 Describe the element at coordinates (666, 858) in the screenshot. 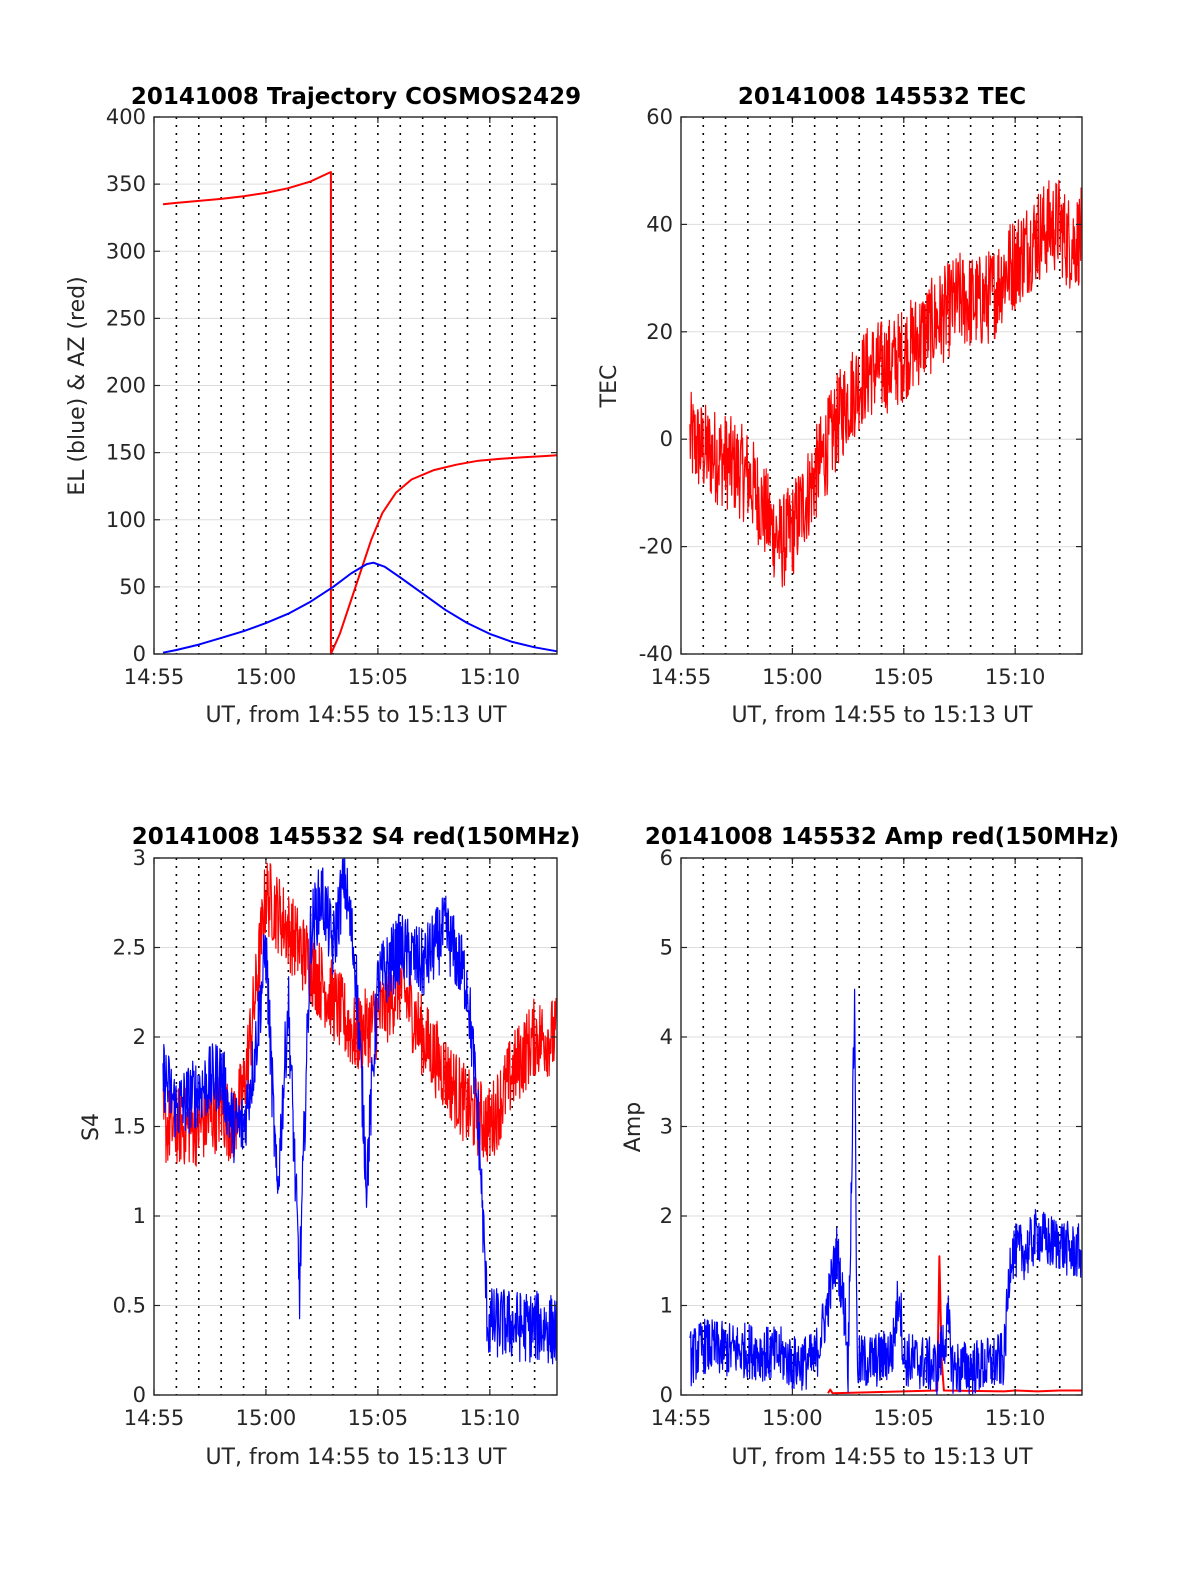

I see `amp-y-tick-label: 6` at that location.